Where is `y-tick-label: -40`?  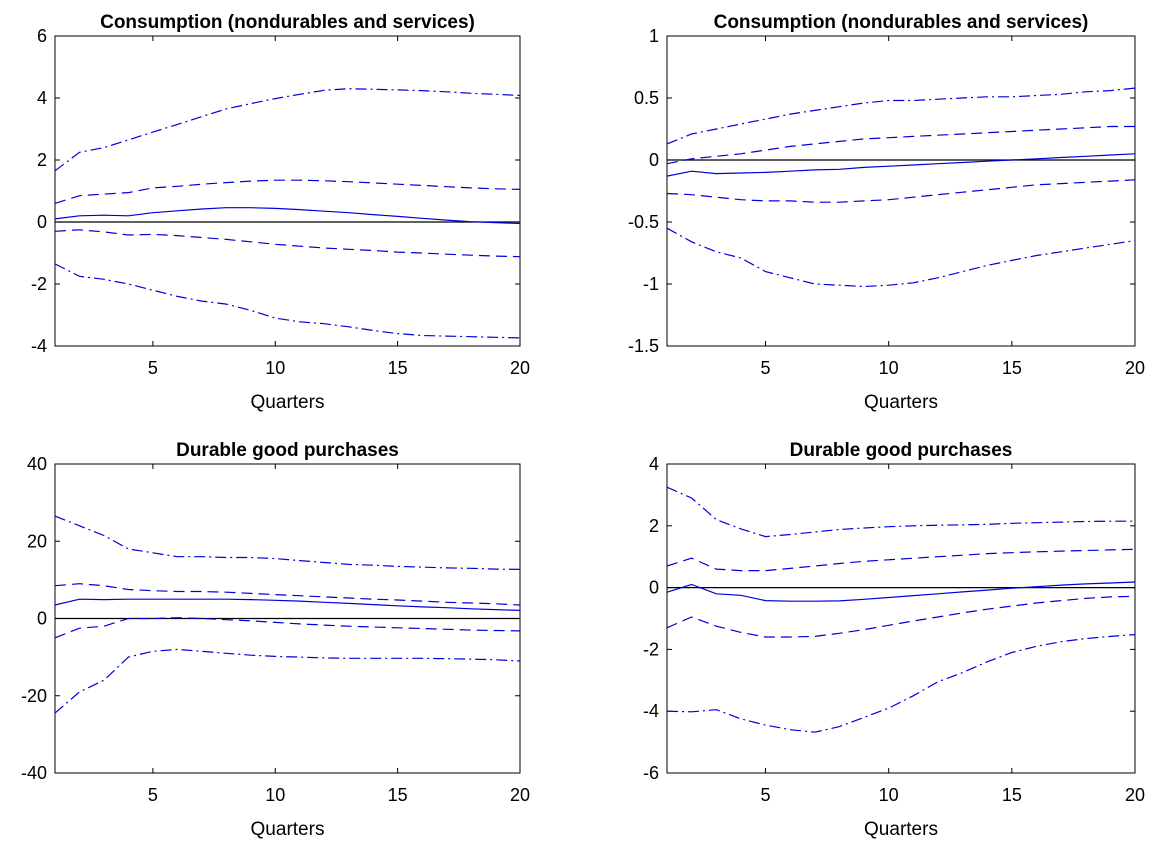
y-tick-label: -40 is located at coordinates (34, 773).